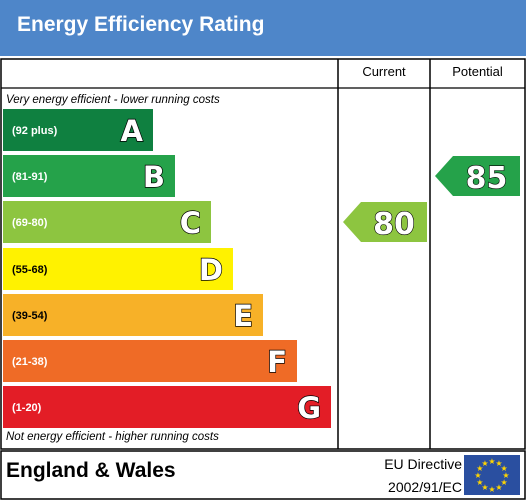  Describe the element at coordinates (154, 177) in the screenshot. I see `band-letter-b: B` at that location.